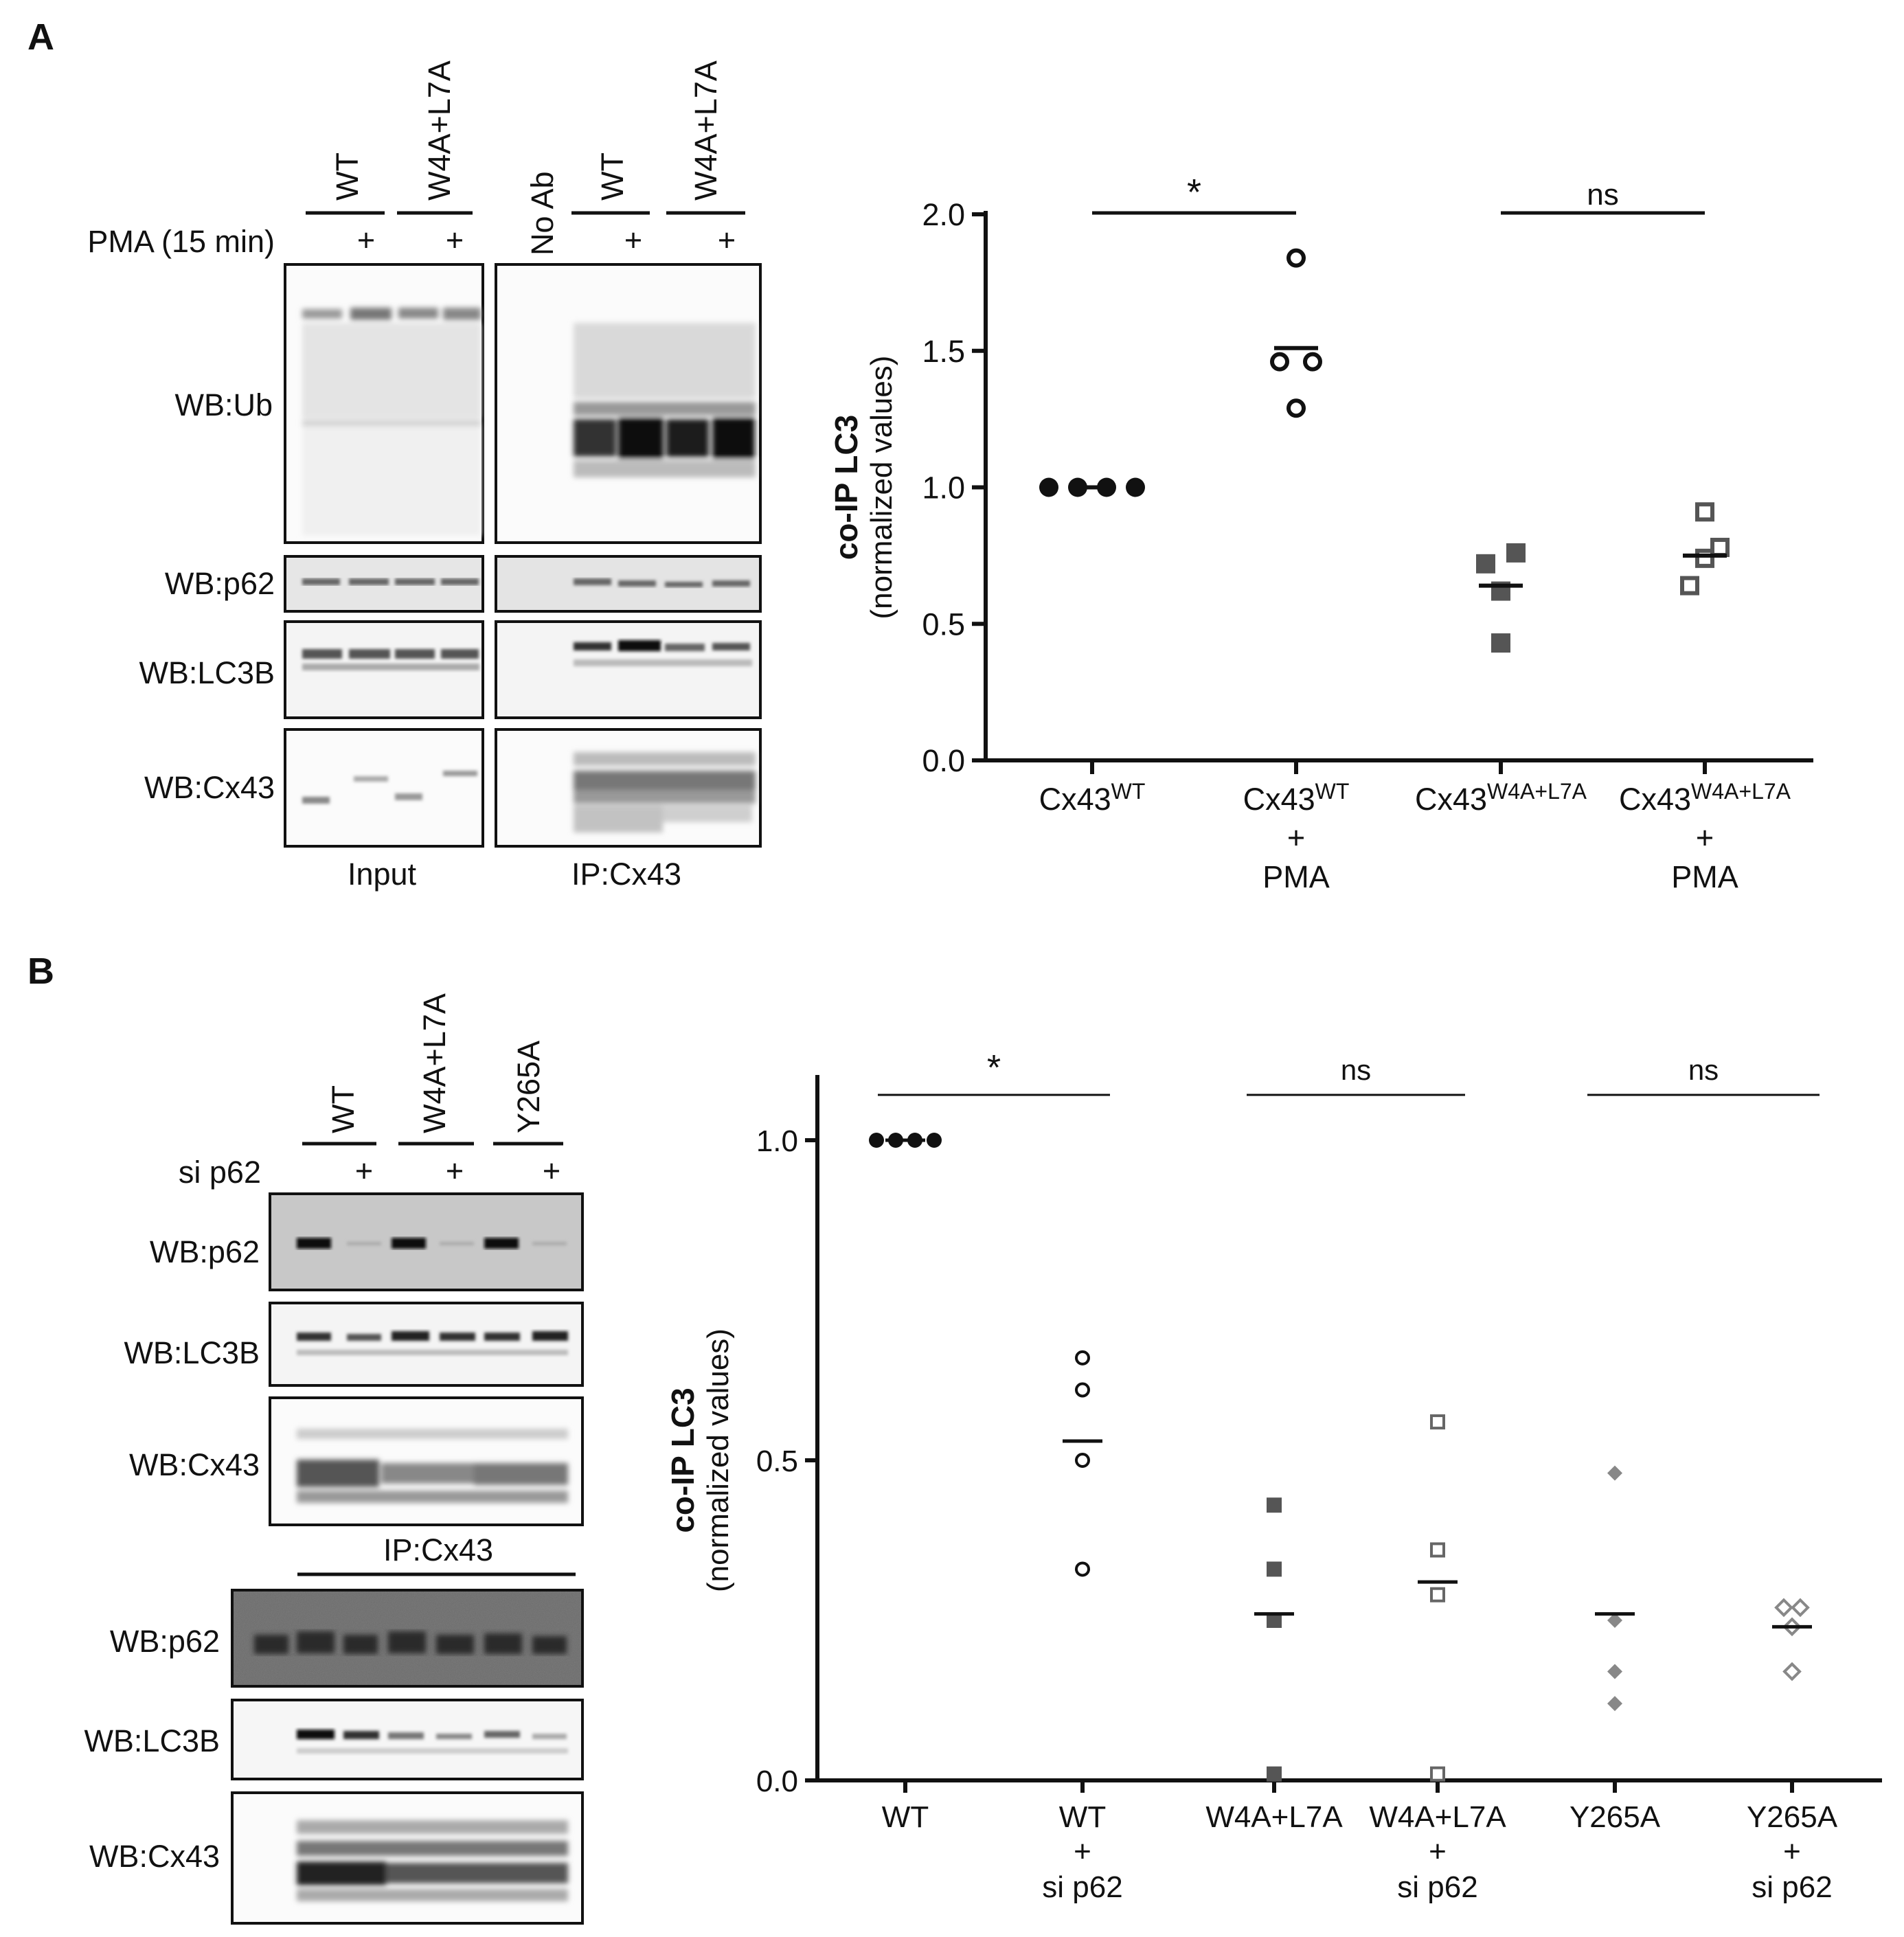 The image size is (1904, 1937). Describe the element at coordinates (439, 130) in the screenshot. I see `lane-label-w4a-l7a-input: W4A+L7A` at that location.